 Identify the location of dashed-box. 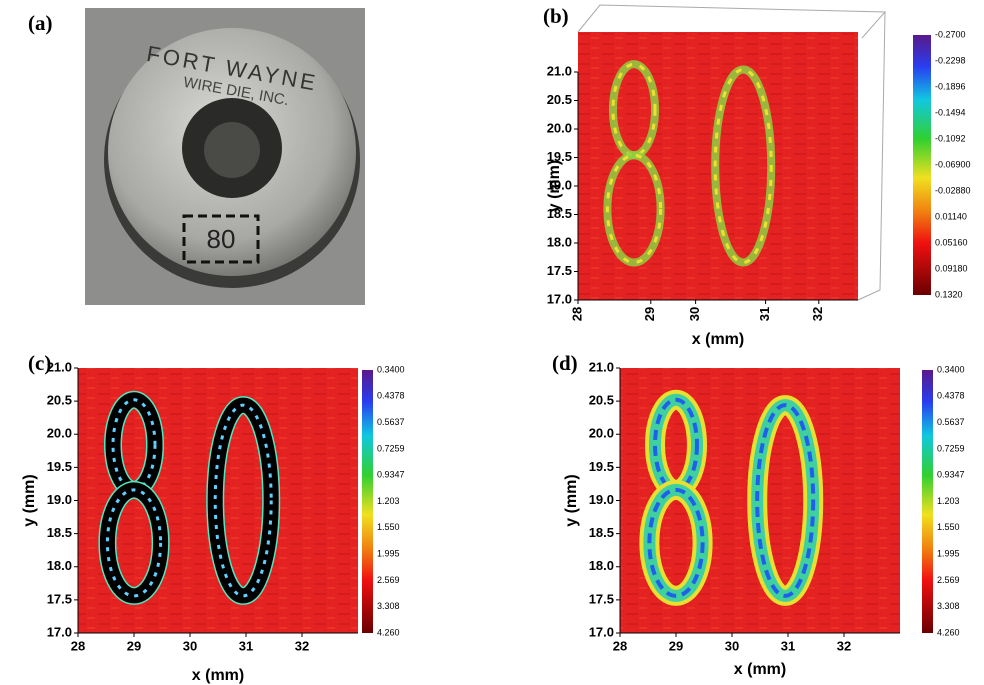
(221, 239).